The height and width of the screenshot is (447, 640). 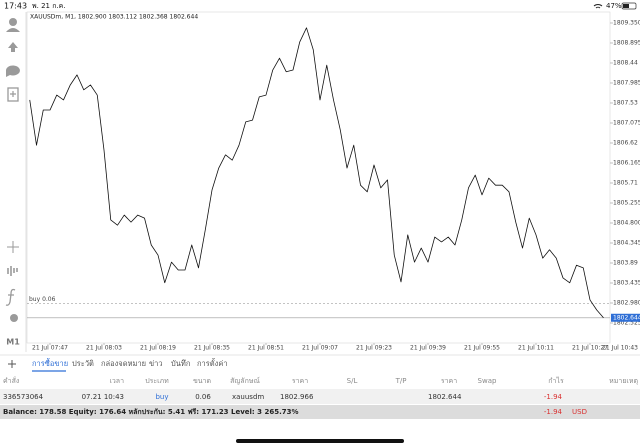 What do you see at coordinates (625, 182) in the screenshot?
I see `y-tick-label: 1805.71` at bounding box center [625, 182].